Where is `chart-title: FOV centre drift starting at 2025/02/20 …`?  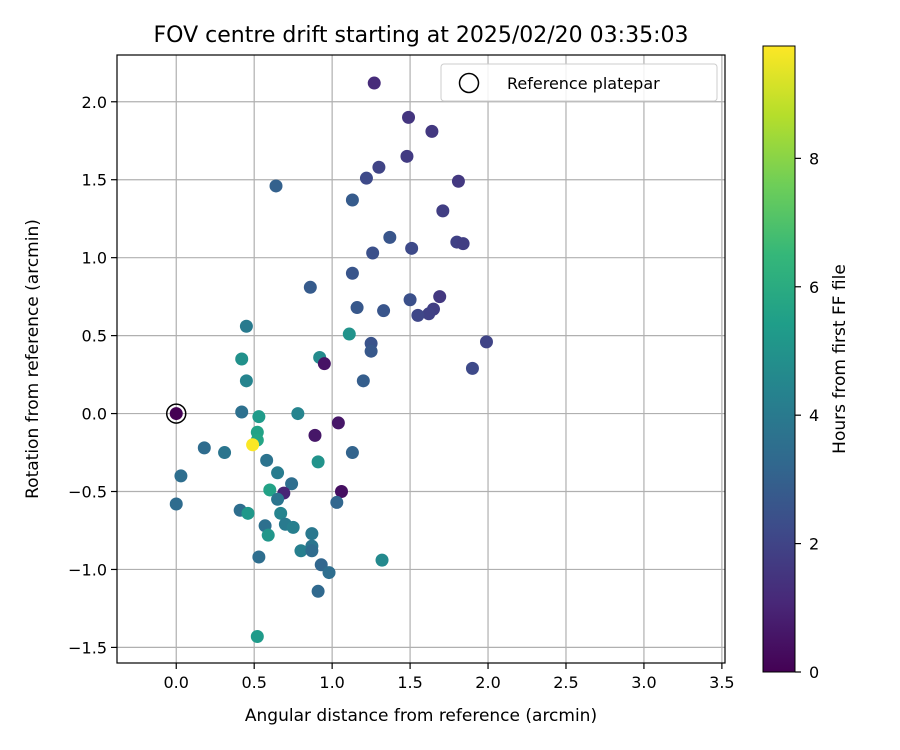 chart-title: FOV centre drift starting at 2025/02/20 … is located at coordinates (421, 35).